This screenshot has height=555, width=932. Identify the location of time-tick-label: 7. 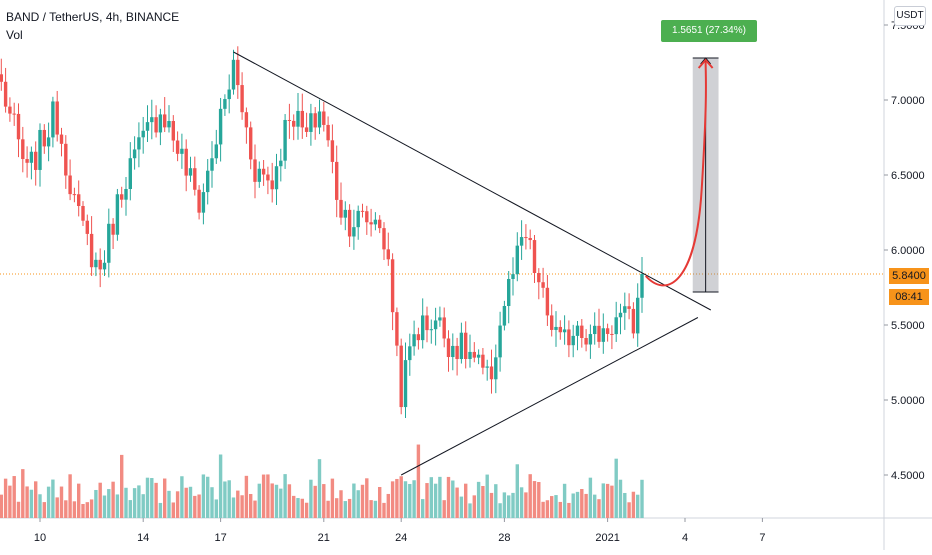
(762, 538).